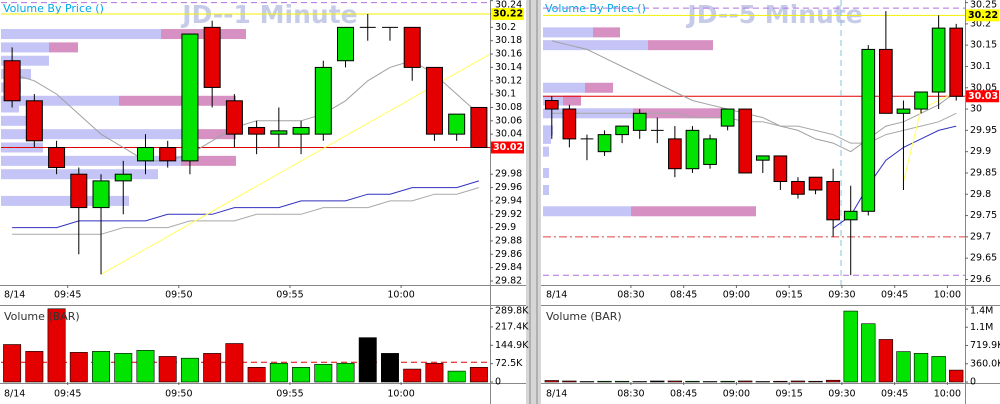 This screenshot has height=404, width=1000. Describe the element at coordinates (508, 214) in the screenshot. I see `y-tick-label: 29.92` at that location.